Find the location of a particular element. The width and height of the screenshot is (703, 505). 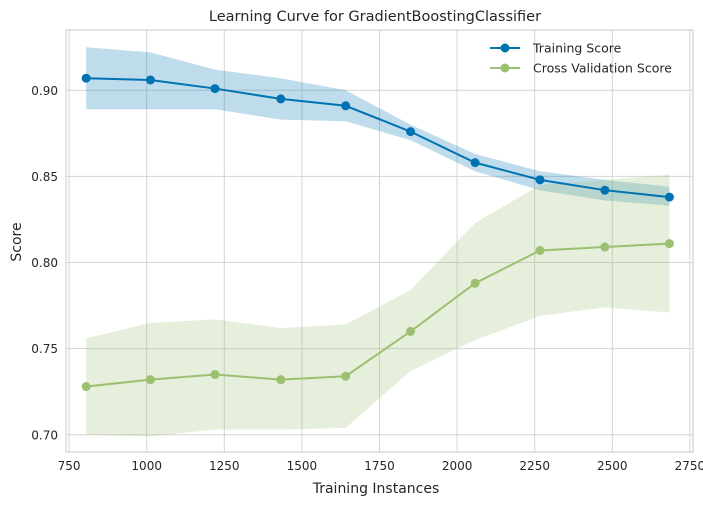

x-tick-label: 2500 is located at coordinates (612, 466).